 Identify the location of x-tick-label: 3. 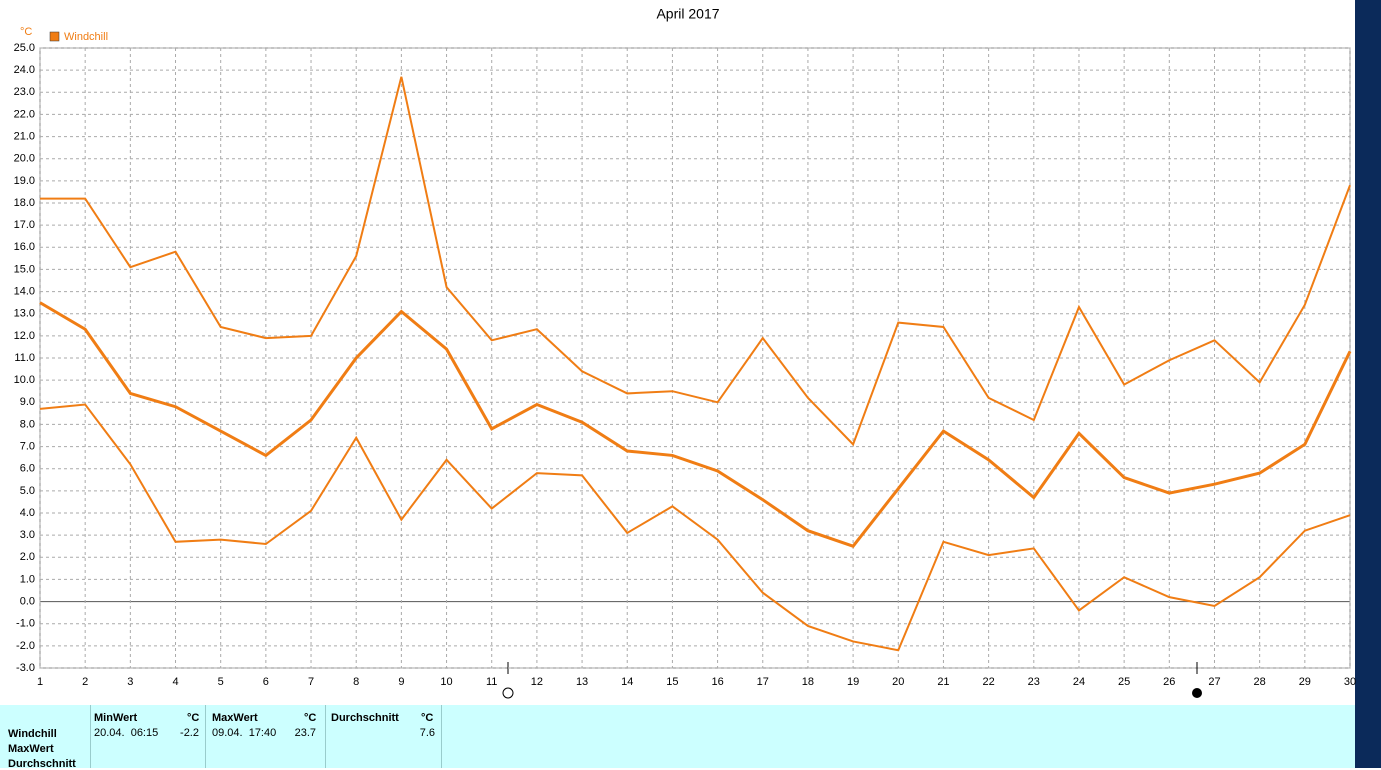
(130, 682).